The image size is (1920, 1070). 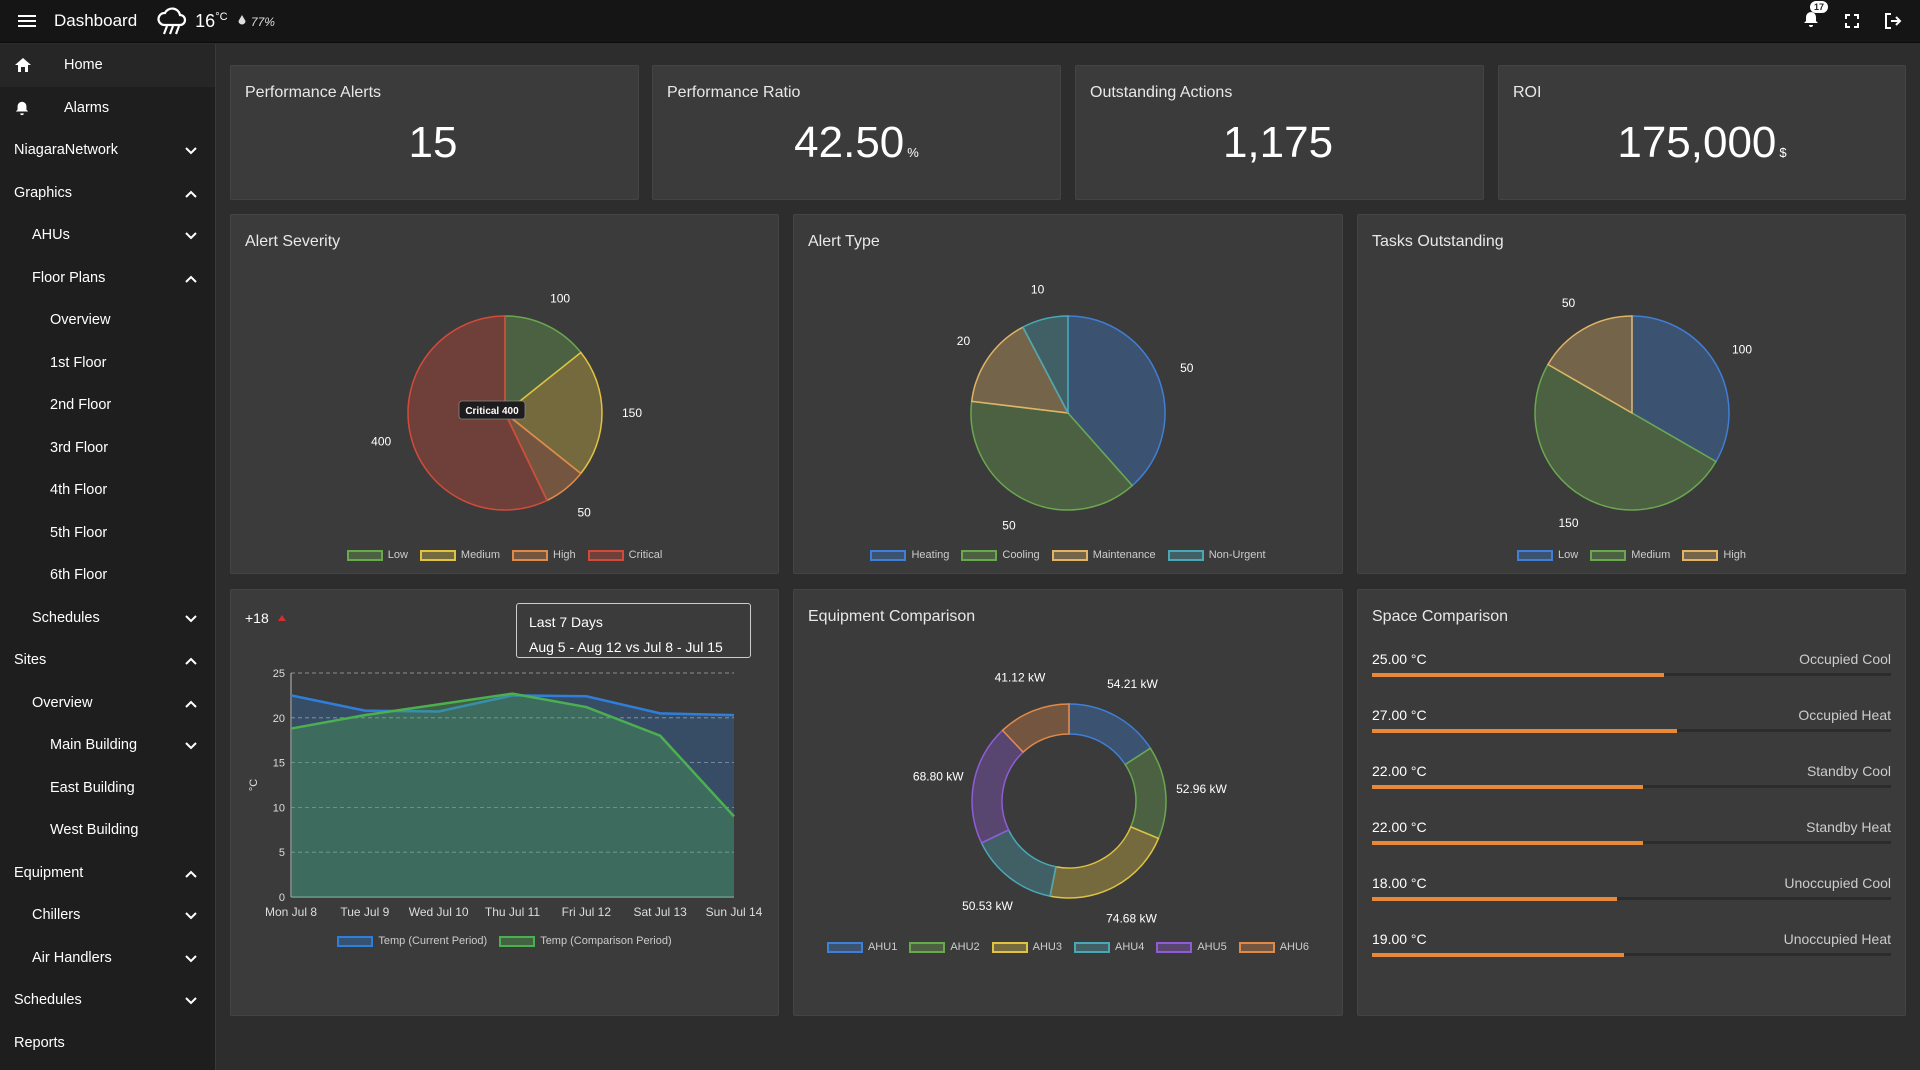 I want to click on sidebar-item-2nd-floor: 2nd Floor, so click(x=107, y=405).